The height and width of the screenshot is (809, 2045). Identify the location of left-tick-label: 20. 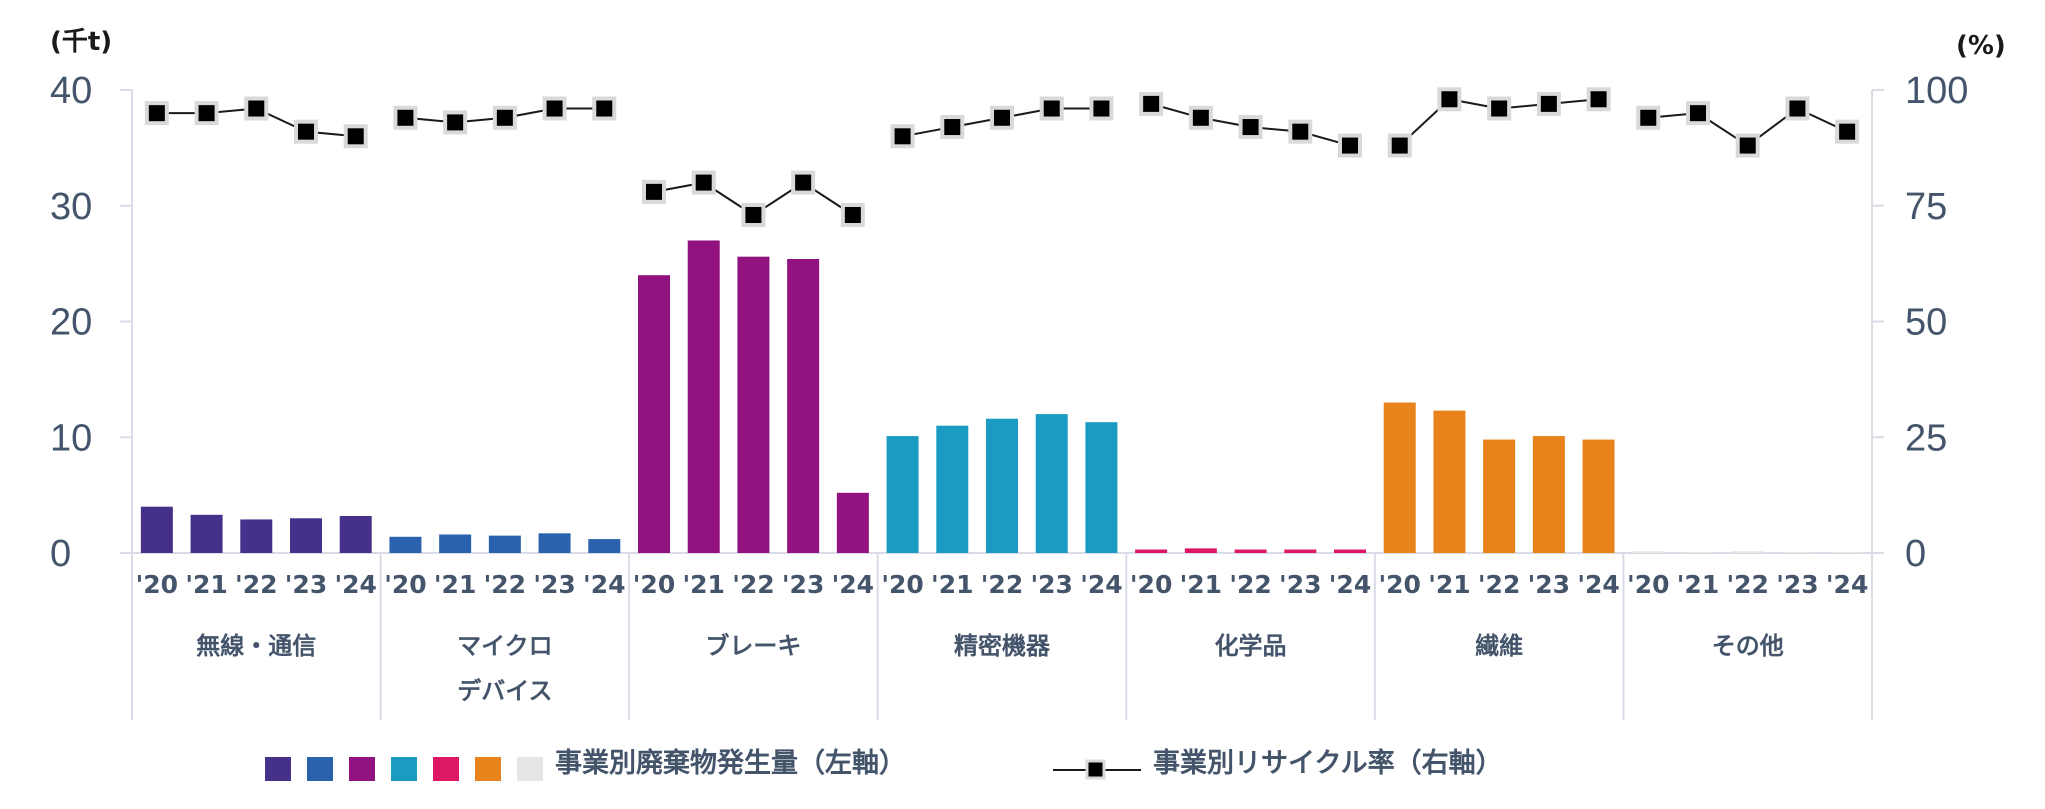
(71, 323).